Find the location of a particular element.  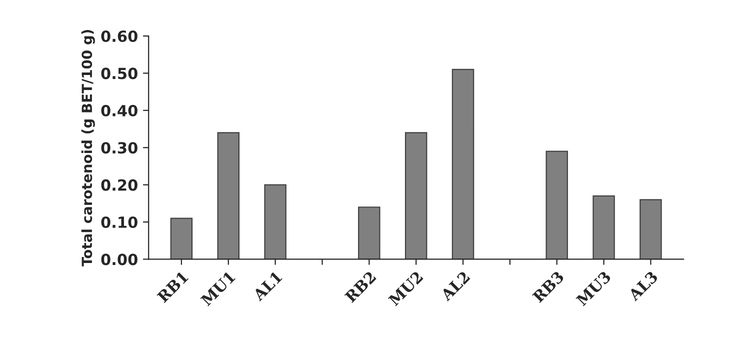

y-tick-label: 0.20 is located at coordinates (119, 185).